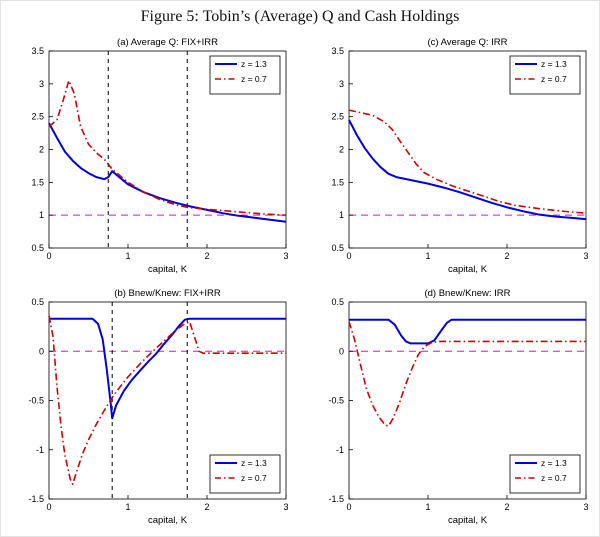  Describe the element at coordinates (167, 293) in the screenshot. I see `subplot-title: (b) Bnew/Knew: FIX+IRR` at that location.